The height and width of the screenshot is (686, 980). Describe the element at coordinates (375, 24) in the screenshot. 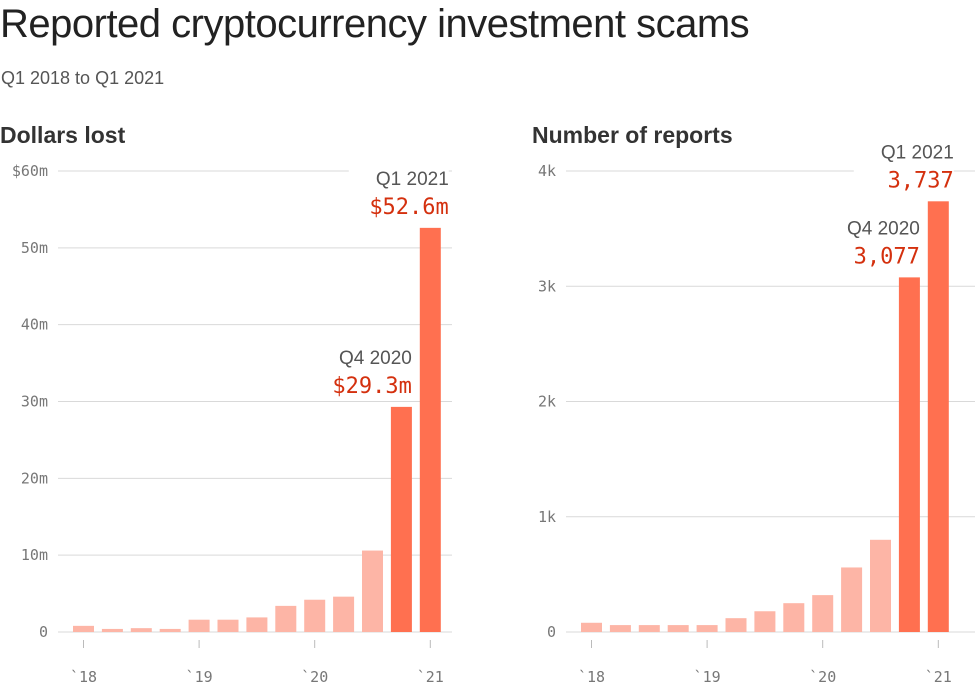

I see `chart-title: Reported cryptocurrency investment scams` at that location.